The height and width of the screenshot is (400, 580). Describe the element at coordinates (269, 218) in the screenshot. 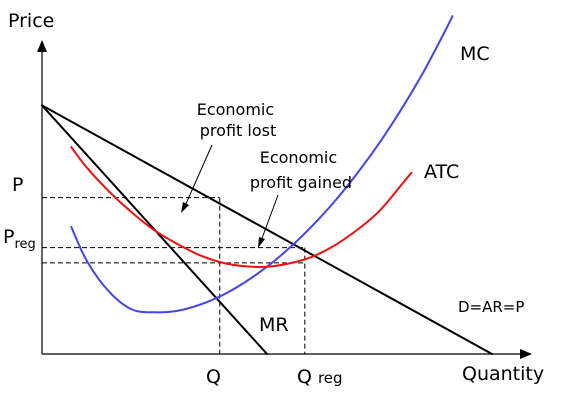

I see `annotation-profit-gained-pointer` at that location.